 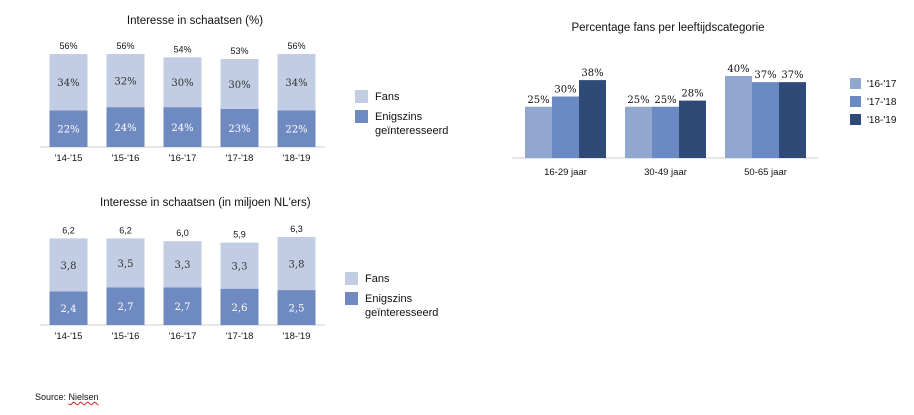 I want to click on source-prefix: Source:, so click(x=52, y=397).